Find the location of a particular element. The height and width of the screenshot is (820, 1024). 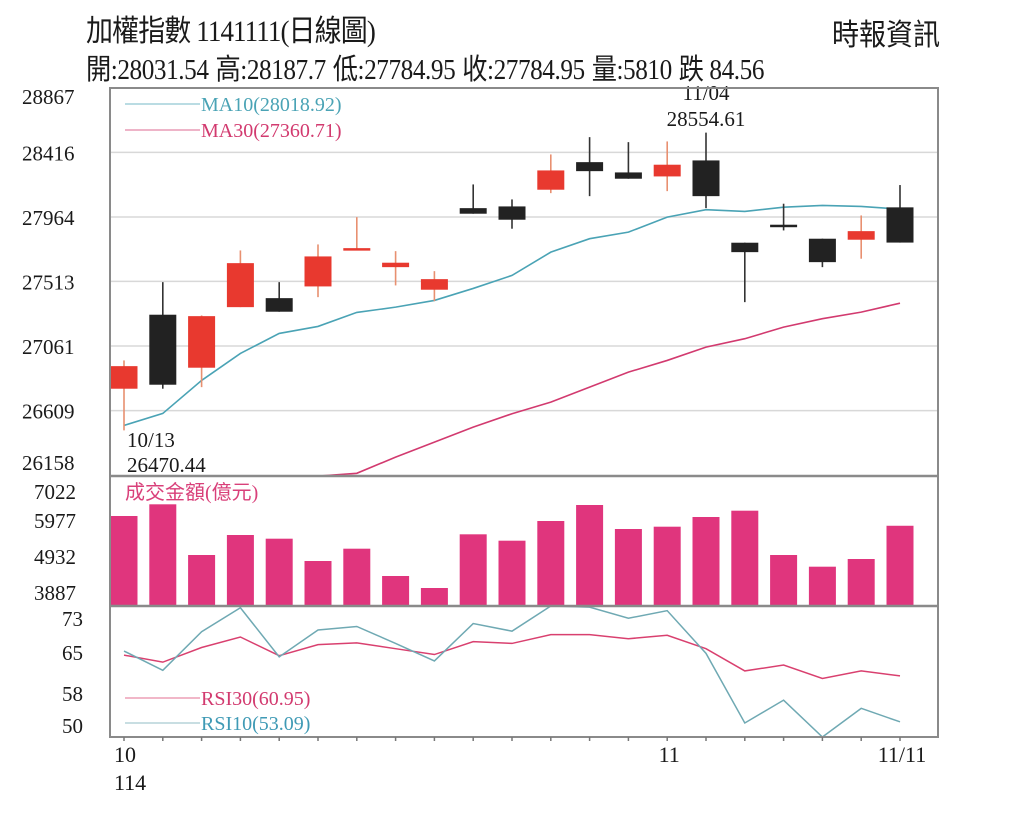

chart-title: 加權指數 1141111(日線圖) is located at coordinates (231, 31).